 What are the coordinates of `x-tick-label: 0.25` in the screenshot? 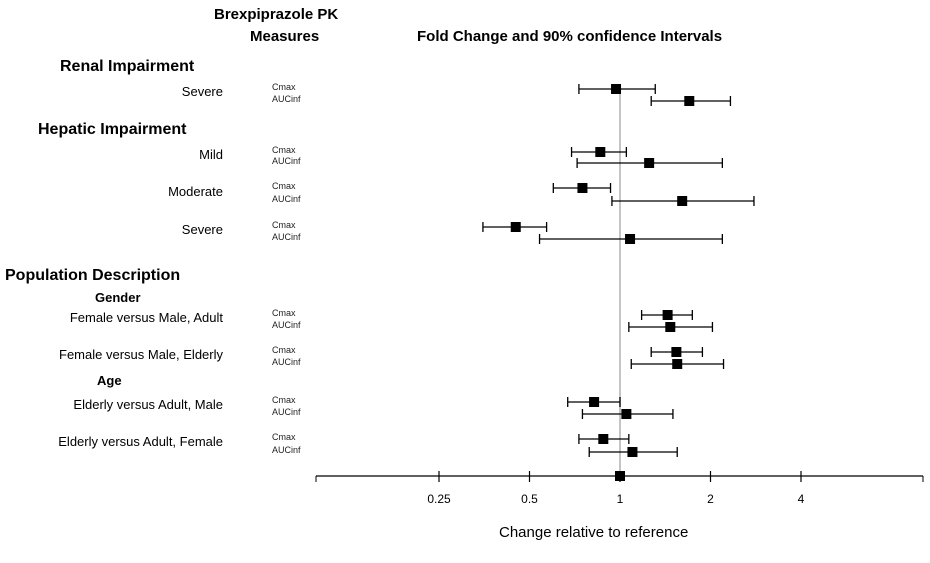 It's located at (439, 499).